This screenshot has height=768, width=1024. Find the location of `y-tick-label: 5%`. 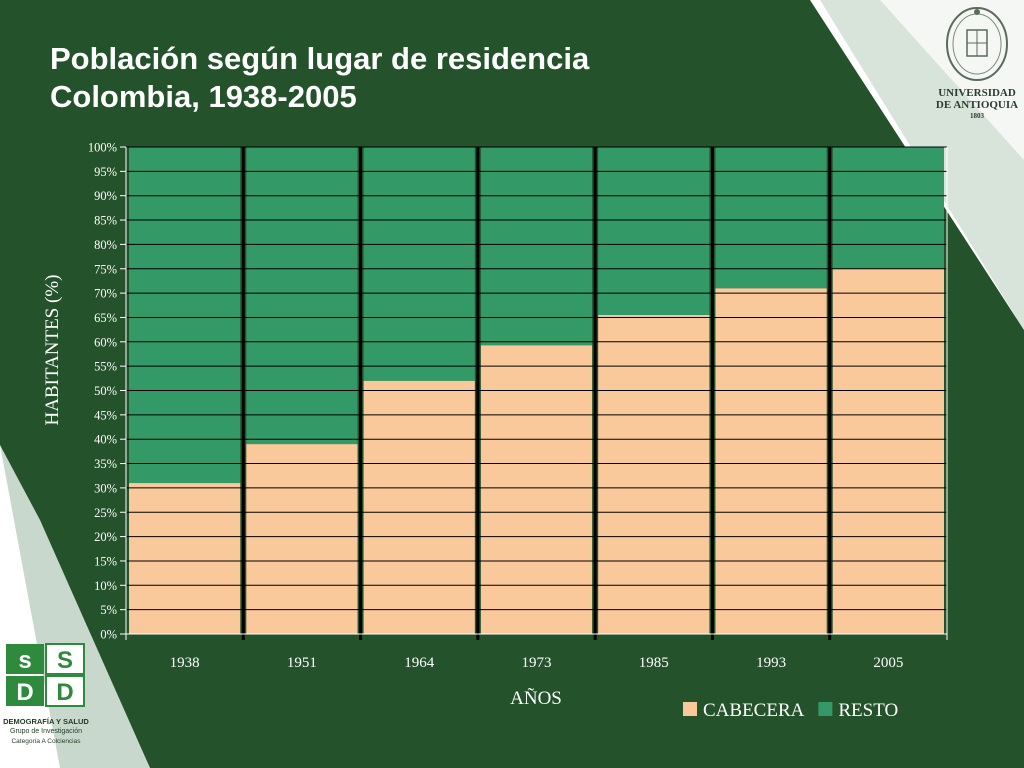

y-tick-label: 5% is located at coordinates (108, 610).